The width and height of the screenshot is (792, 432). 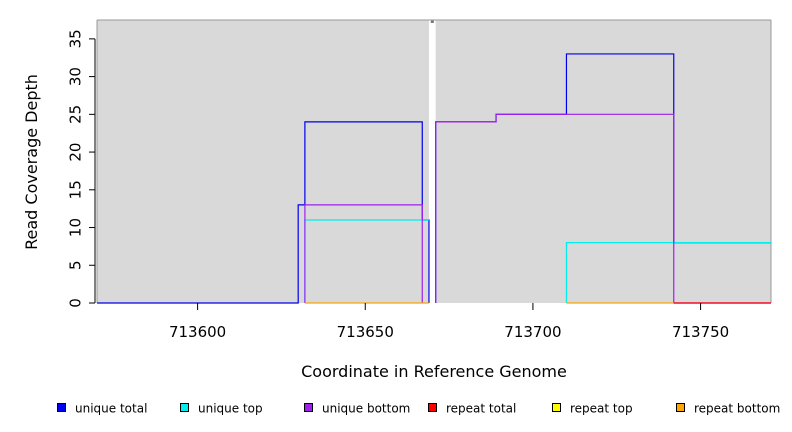 I want to click on legend-label-unique-top: unique top, so click(x=230, y=409).